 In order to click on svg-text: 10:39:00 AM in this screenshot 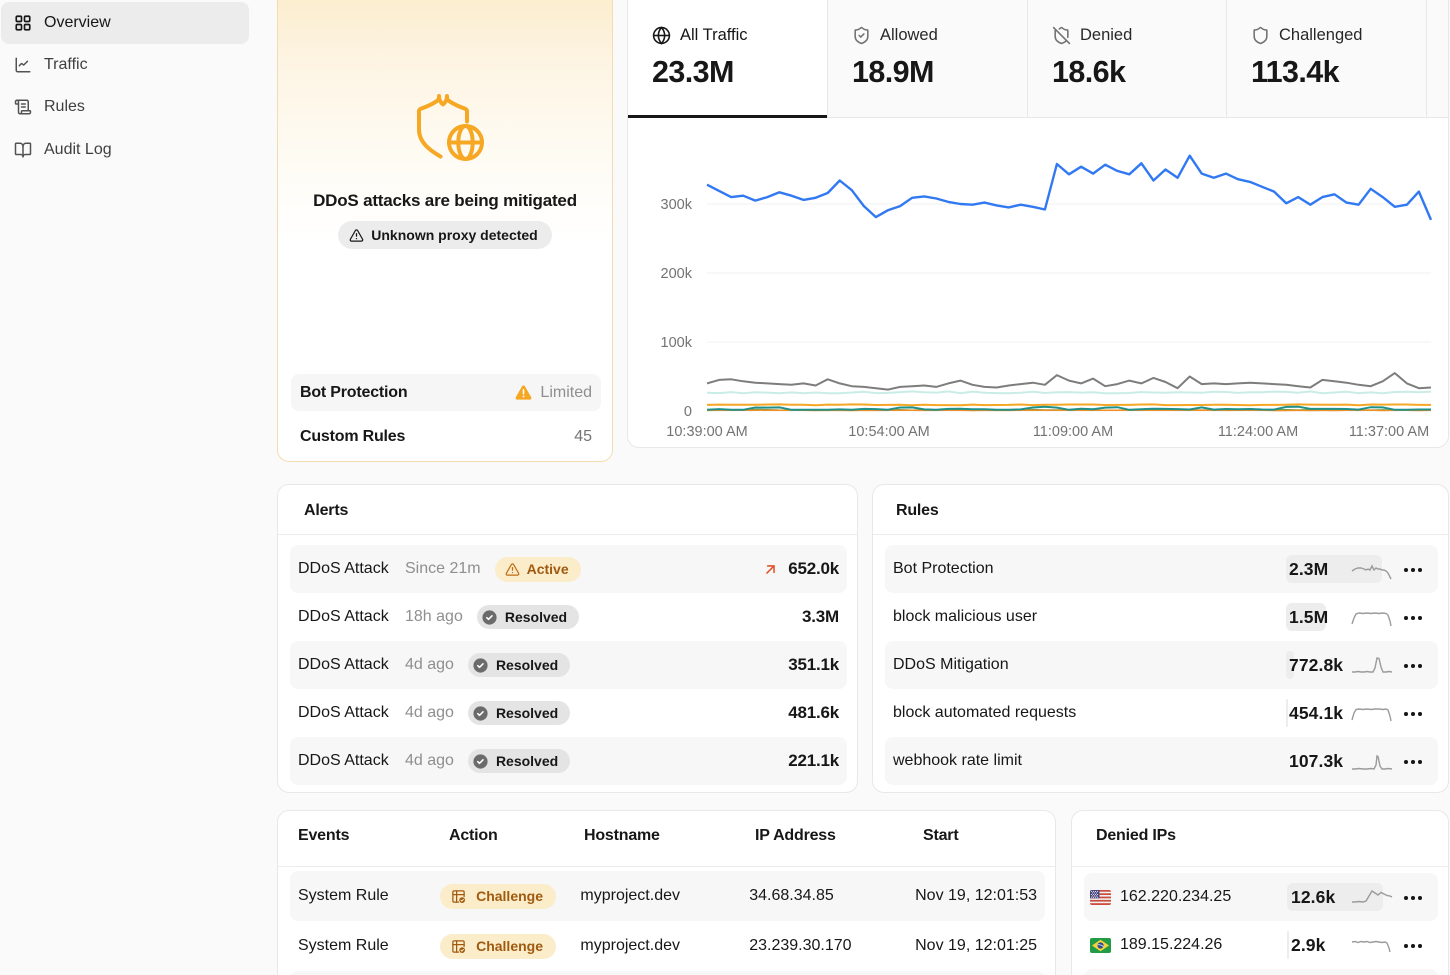, I will do `click(706, 432)`.